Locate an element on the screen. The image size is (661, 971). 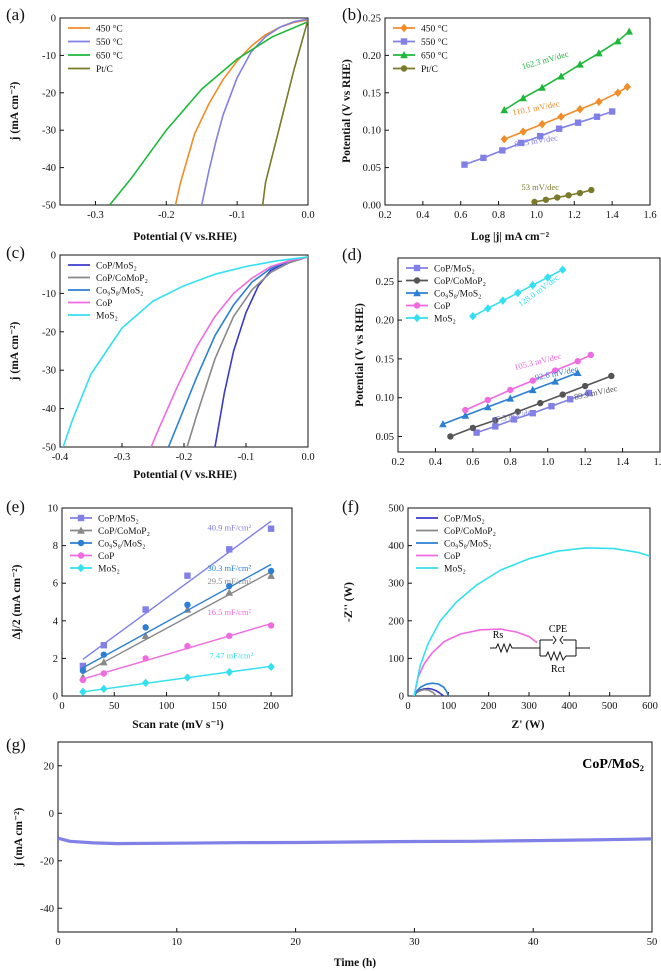
legend-e-2-label: Co₉S₈/MoS₂ is located at coordinates (121, 545).